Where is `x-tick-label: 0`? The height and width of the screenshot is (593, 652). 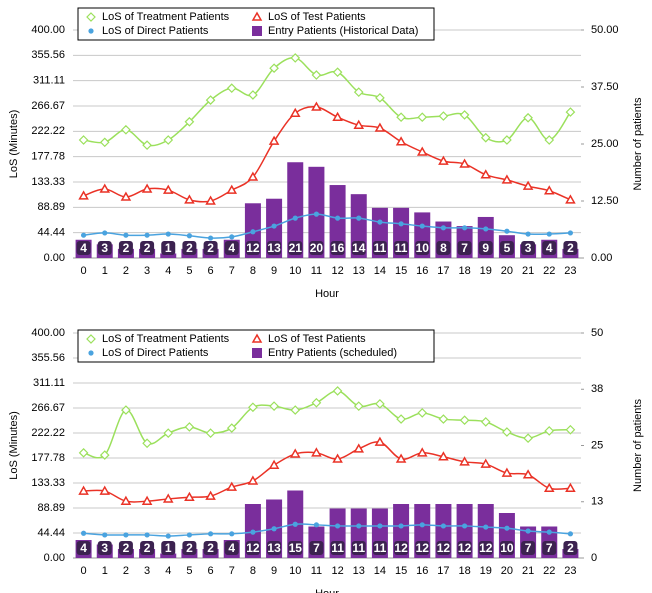 x-tick-label: 0 is located at coordinates (84, 571).